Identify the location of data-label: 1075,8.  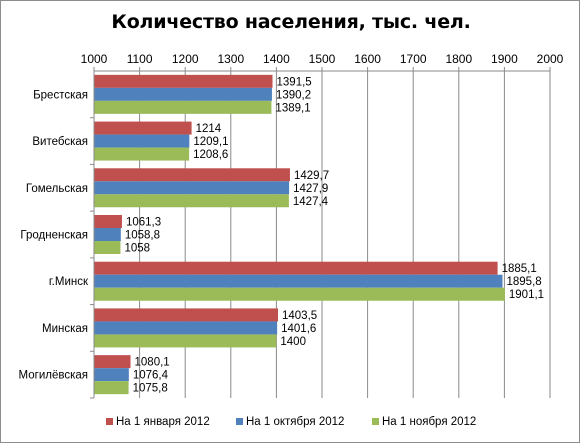
(150, 389).